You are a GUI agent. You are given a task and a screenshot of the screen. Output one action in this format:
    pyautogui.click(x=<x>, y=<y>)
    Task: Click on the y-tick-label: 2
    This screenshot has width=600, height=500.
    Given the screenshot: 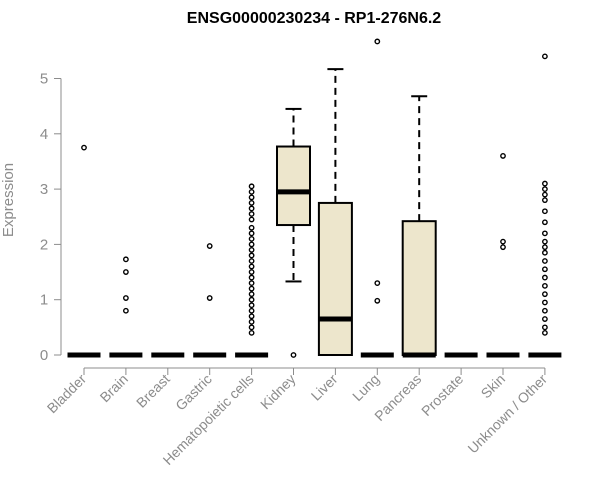 What is the action you would take?
    pyautogui.click(x=44, y=244)
    